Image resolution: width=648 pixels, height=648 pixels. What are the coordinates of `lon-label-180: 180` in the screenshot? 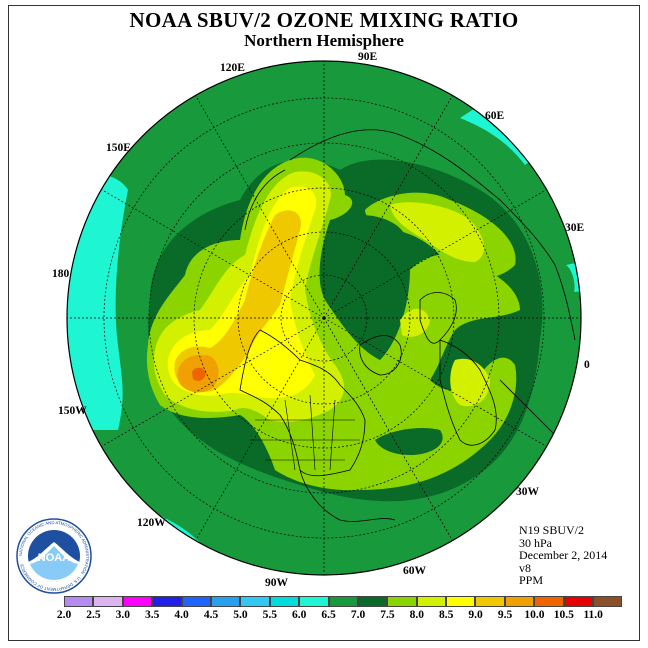 It's located at (61, 274).